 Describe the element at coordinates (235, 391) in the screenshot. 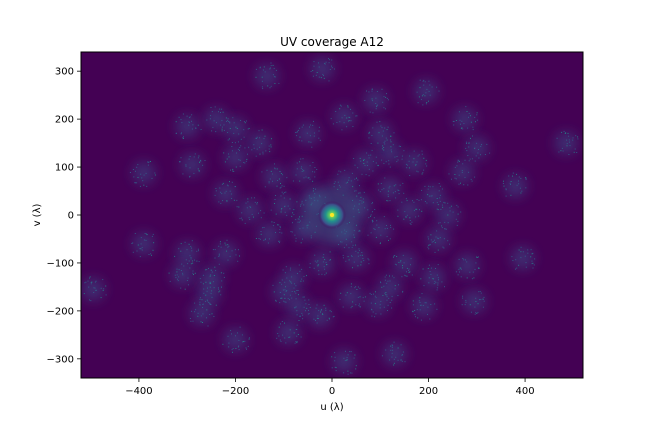

I see `x-tick-label: −200` at that location.